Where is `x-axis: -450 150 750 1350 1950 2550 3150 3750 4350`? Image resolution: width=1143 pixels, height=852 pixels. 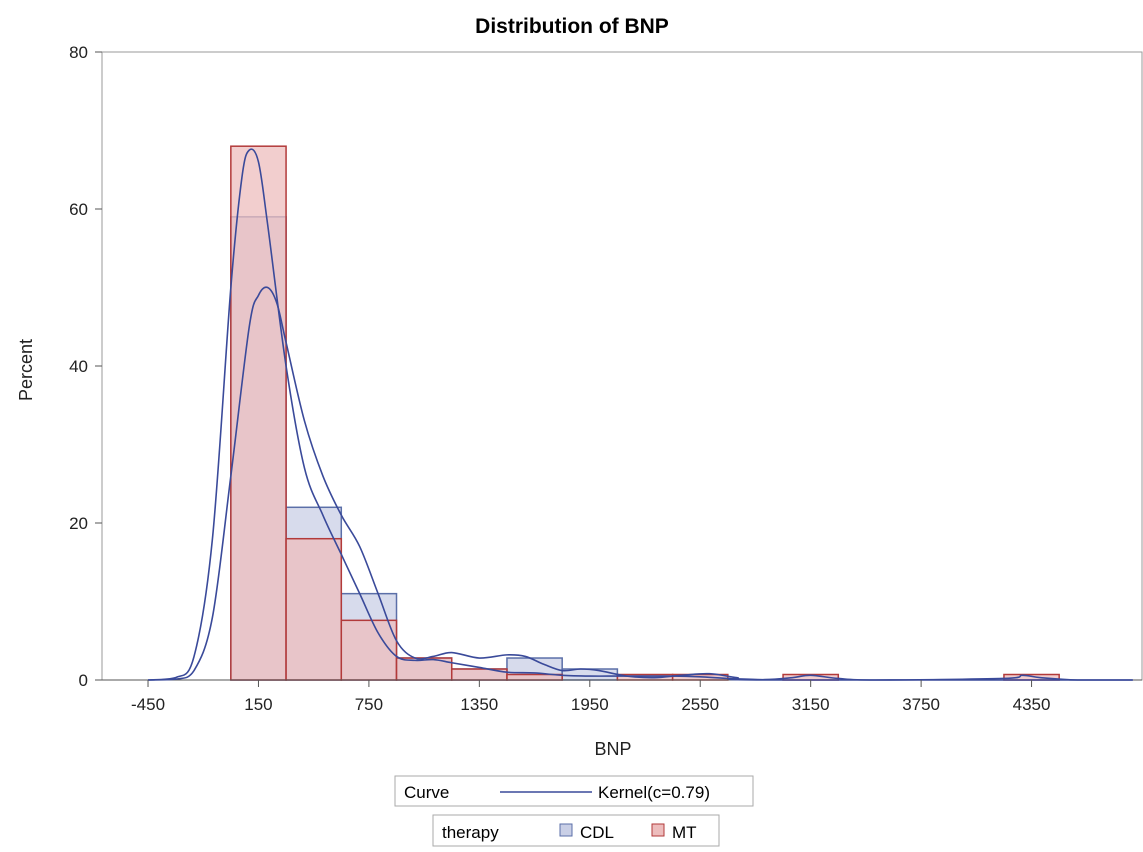 x-axis: -450 150 750 1350 1950 2550 3150 3750 4350 is located at coordinates (590, 697).